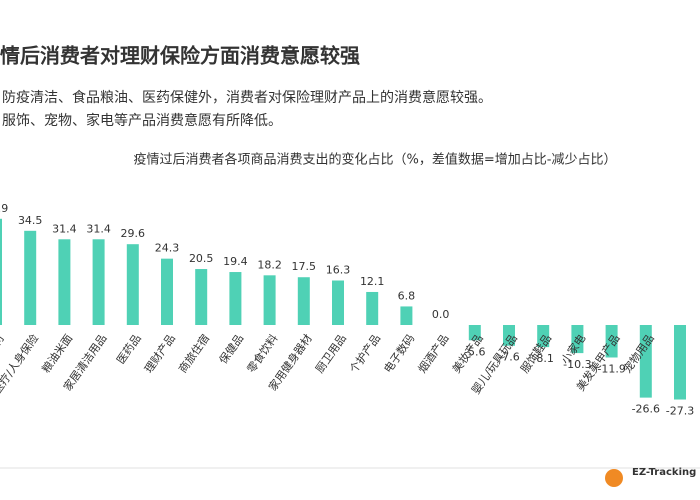  I want to click on data-label: 12.1, so click(372, 281).